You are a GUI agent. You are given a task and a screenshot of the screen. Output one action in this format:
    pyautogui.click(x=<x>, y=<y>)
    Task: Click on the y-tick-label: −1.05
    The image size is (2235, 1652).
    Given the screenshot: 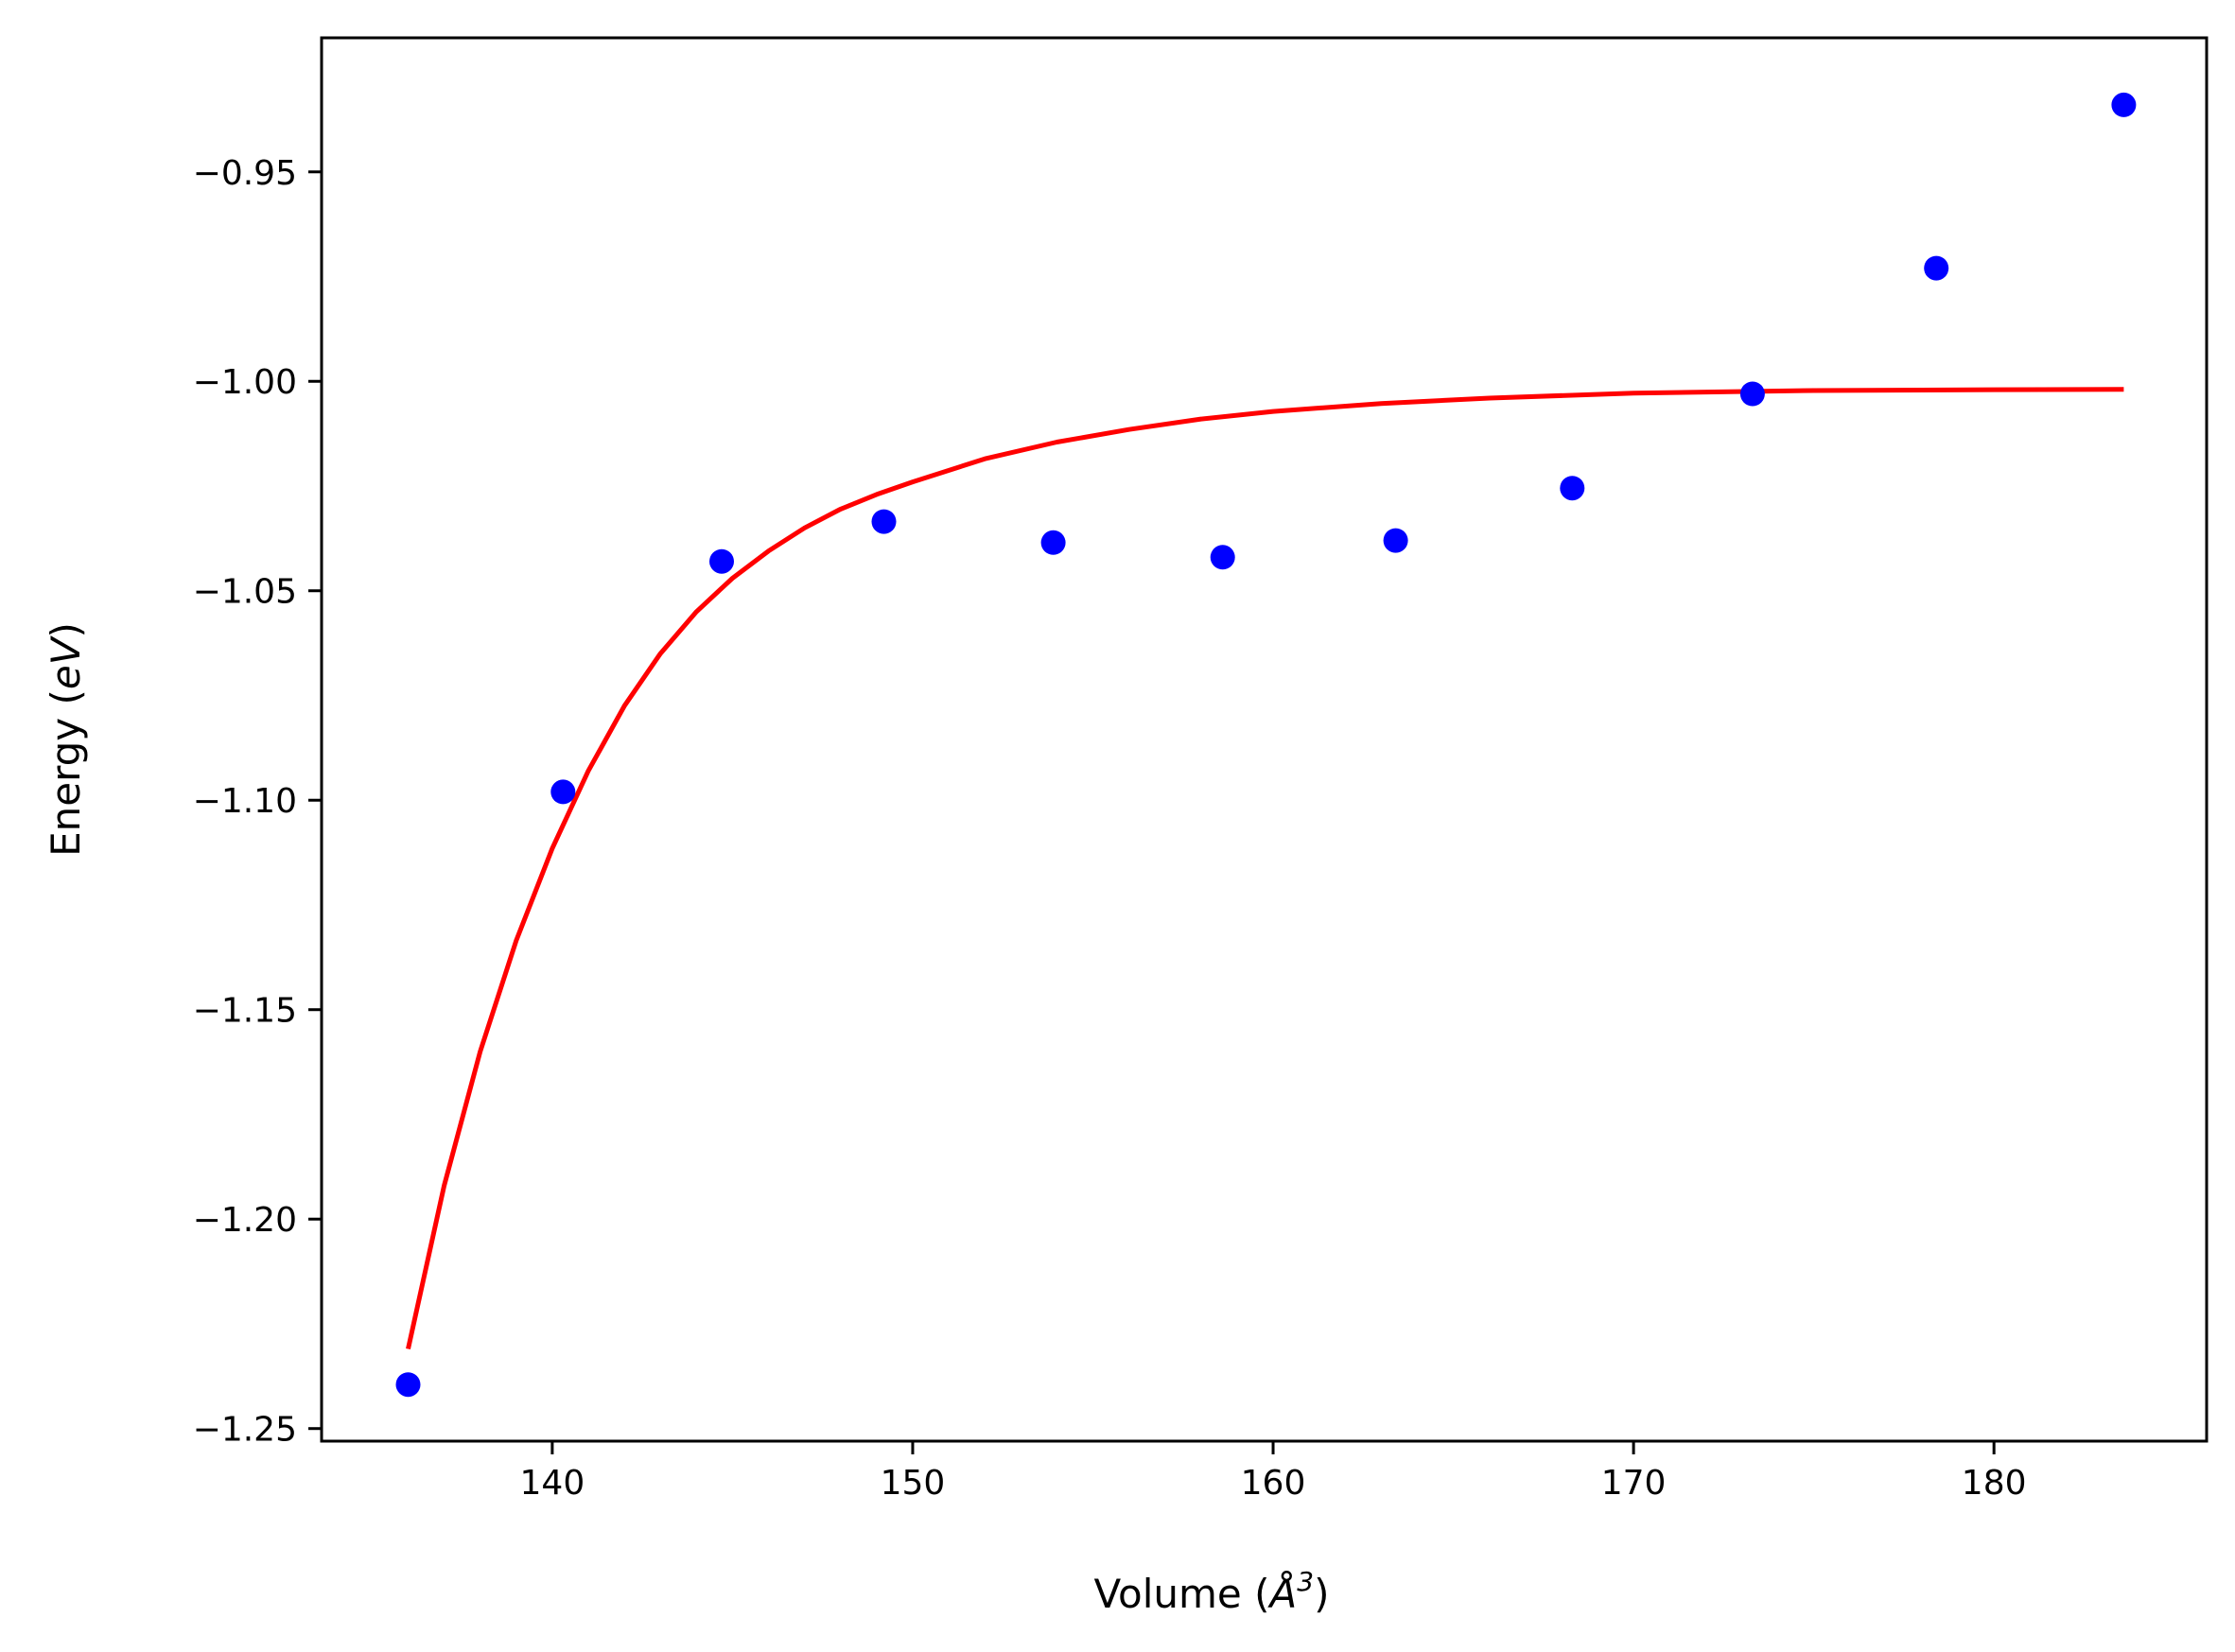 What is the action you would take?
    pyautogui.click(x=245, y=593)
    